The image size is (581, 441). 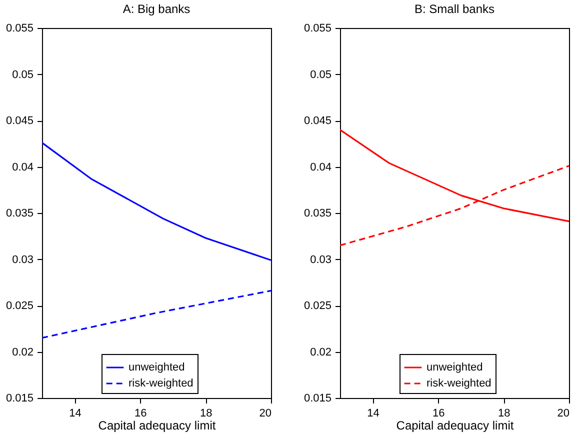 I want to click on chart-title: B: Small banks, so click(x=454, y=9).